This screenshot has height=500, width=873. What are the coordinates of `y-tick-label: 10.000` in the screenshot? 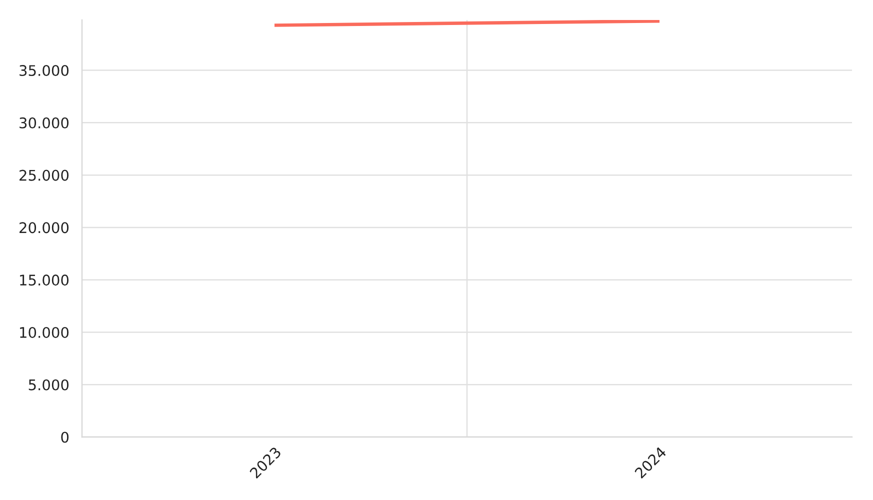 It's located at (44, 332).